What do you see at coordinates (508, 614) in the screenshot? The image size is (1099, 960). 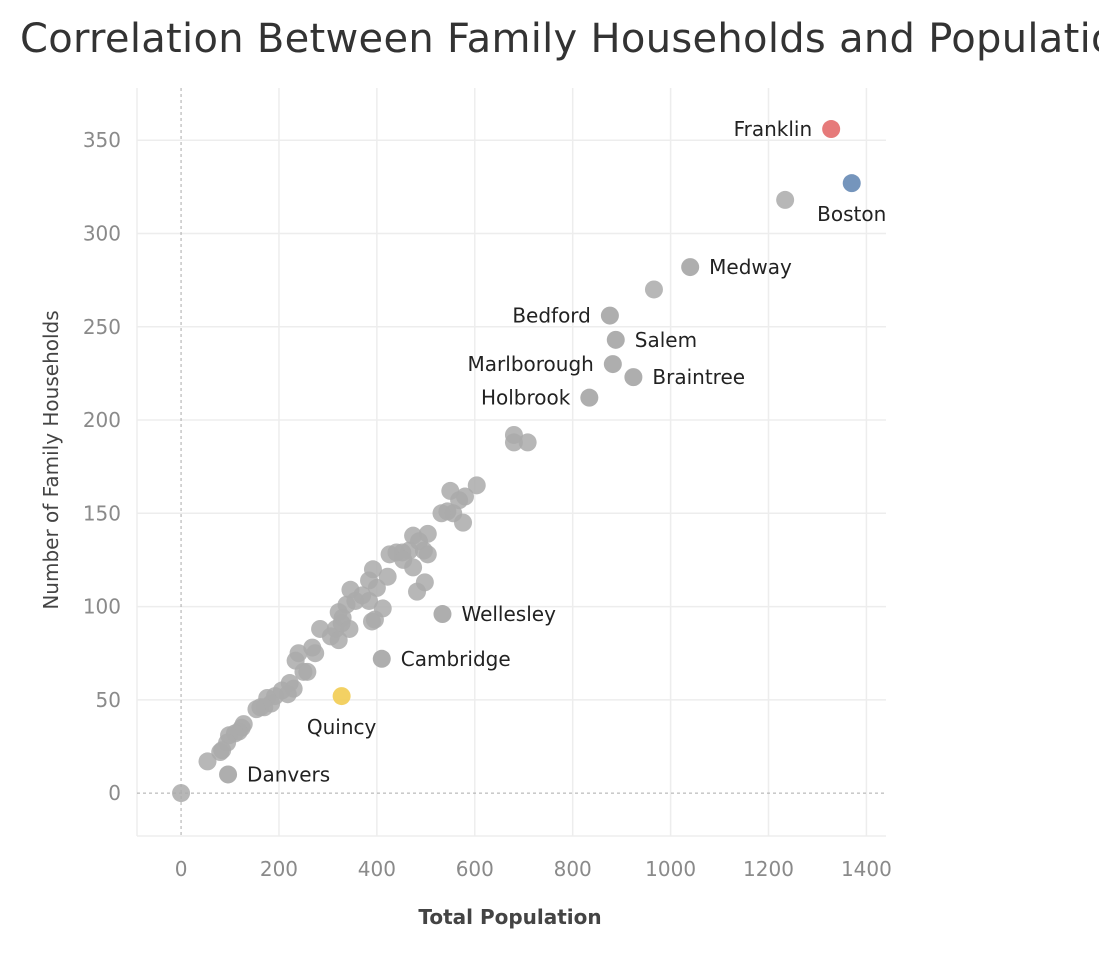 I see `point-label: Wellesley` at bounding box center [508, 614].